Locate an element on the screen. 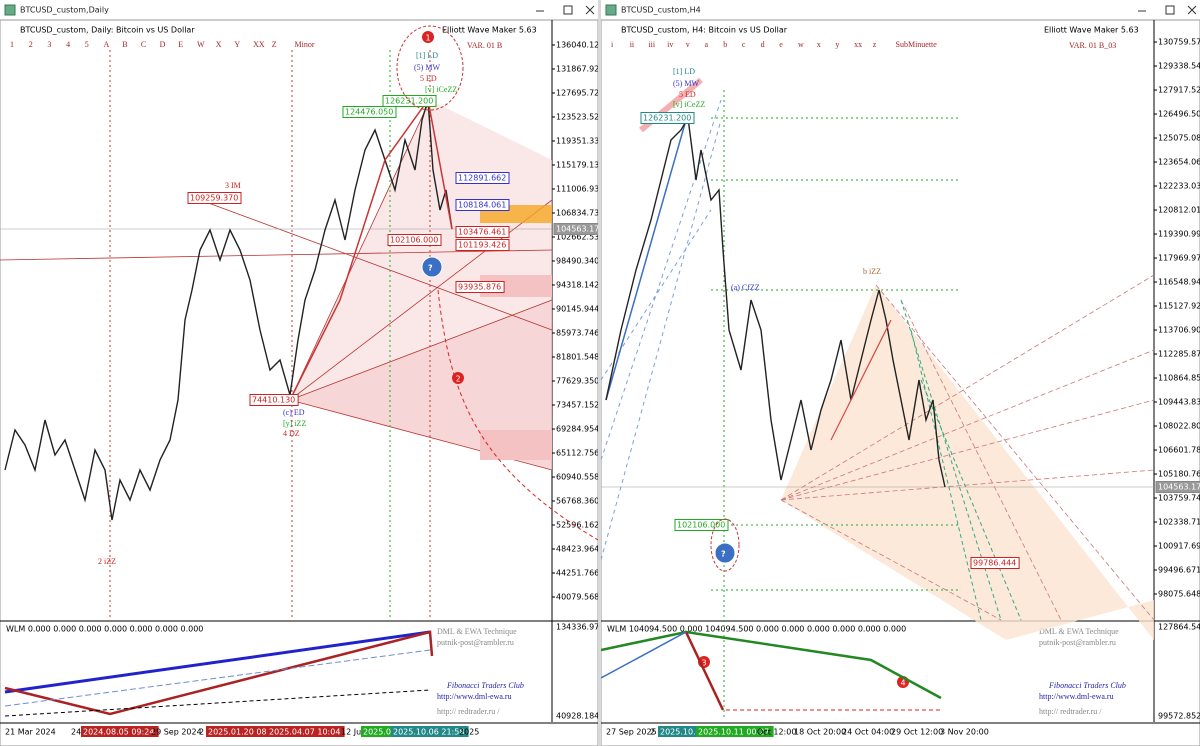 This screenshot has height=746, width=1200. price-axis-label: 103759.740 is located at coordinates (1179, 498).